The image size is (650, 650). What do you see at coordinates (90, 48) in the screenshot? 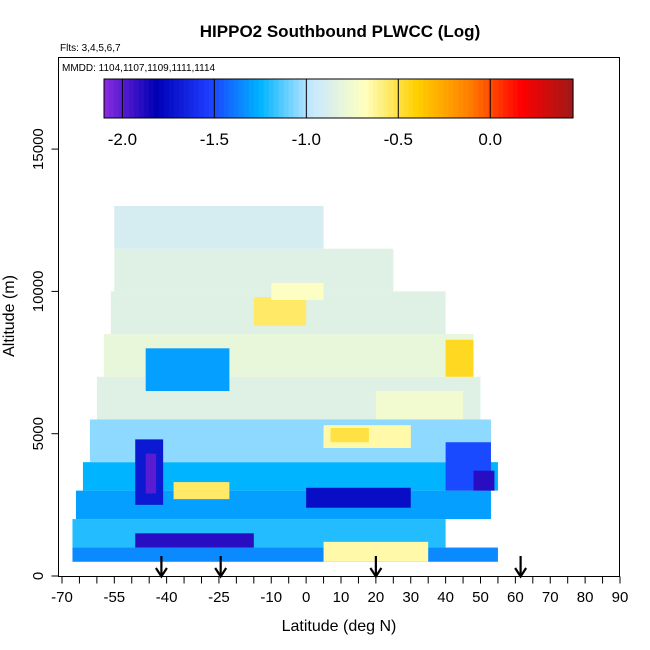
I see `flights-annotation: Flts: 3,4,5,6,7` at bounding box center [90, 48].